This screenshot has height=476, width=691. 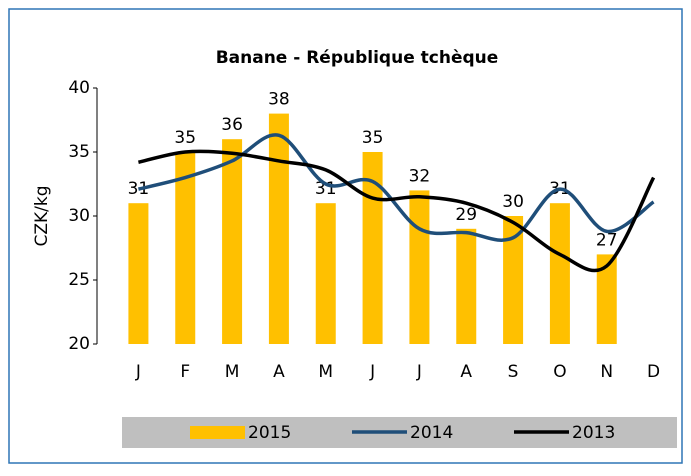 What do you see at coordinates (79, 344) in the screenshot?
I see `y-tick-label: 20` at bounding box center [79, 344].